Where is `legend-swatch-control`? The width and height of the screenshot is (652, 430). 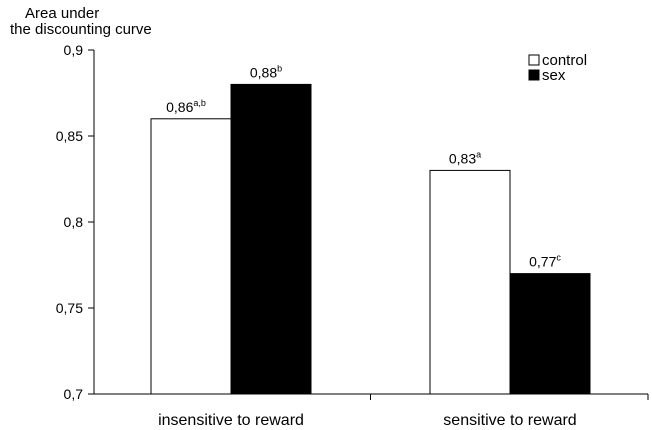
legend-swatch-control is located at coordinates (534, 60).